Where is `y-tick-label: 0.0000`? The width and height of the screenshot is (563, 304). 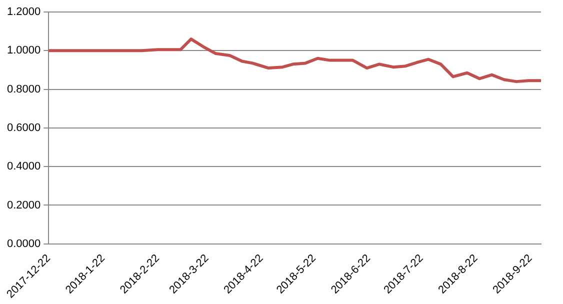 y-tick-label: 0.0000 is located at coordinates (23, 244).